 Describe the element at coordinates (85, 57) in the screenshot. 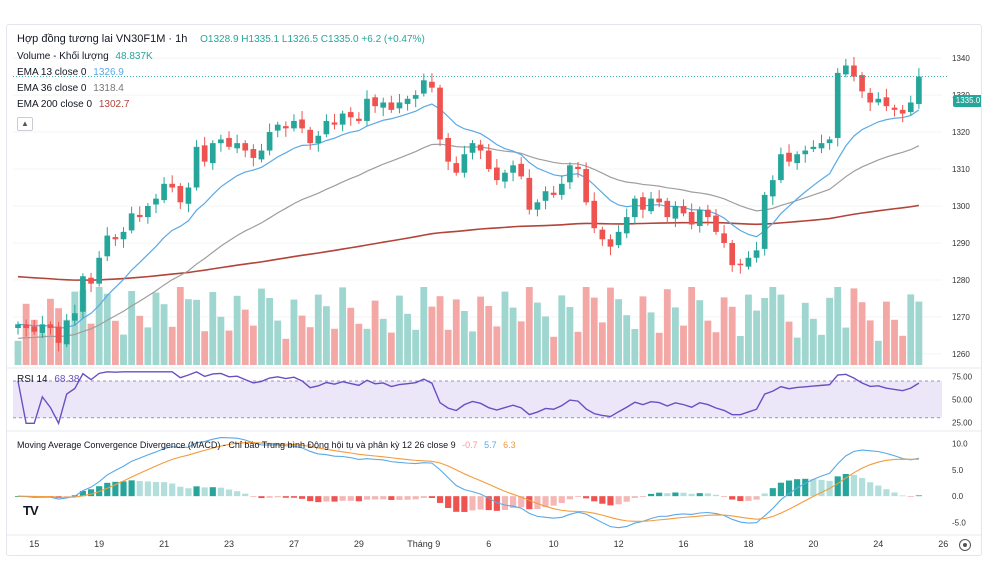

I see `volume-legend: Volume - Khối lượng 48.837K` at that location.